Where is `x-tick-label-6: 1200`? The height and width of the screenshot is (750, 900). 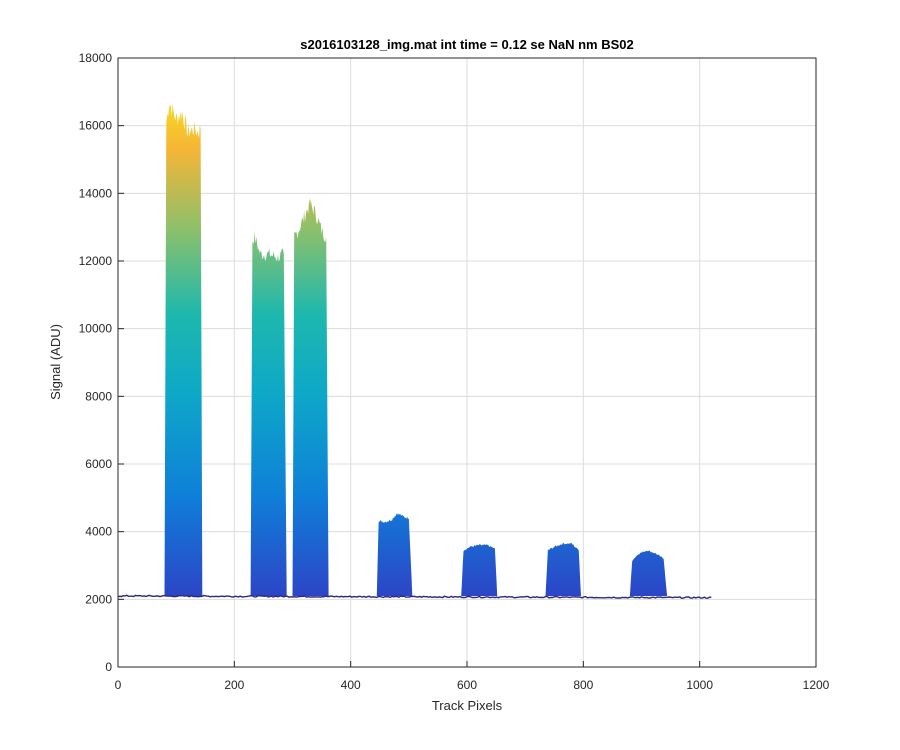
x-tick-label-6: 1200 is located at coordinates (816, 685).